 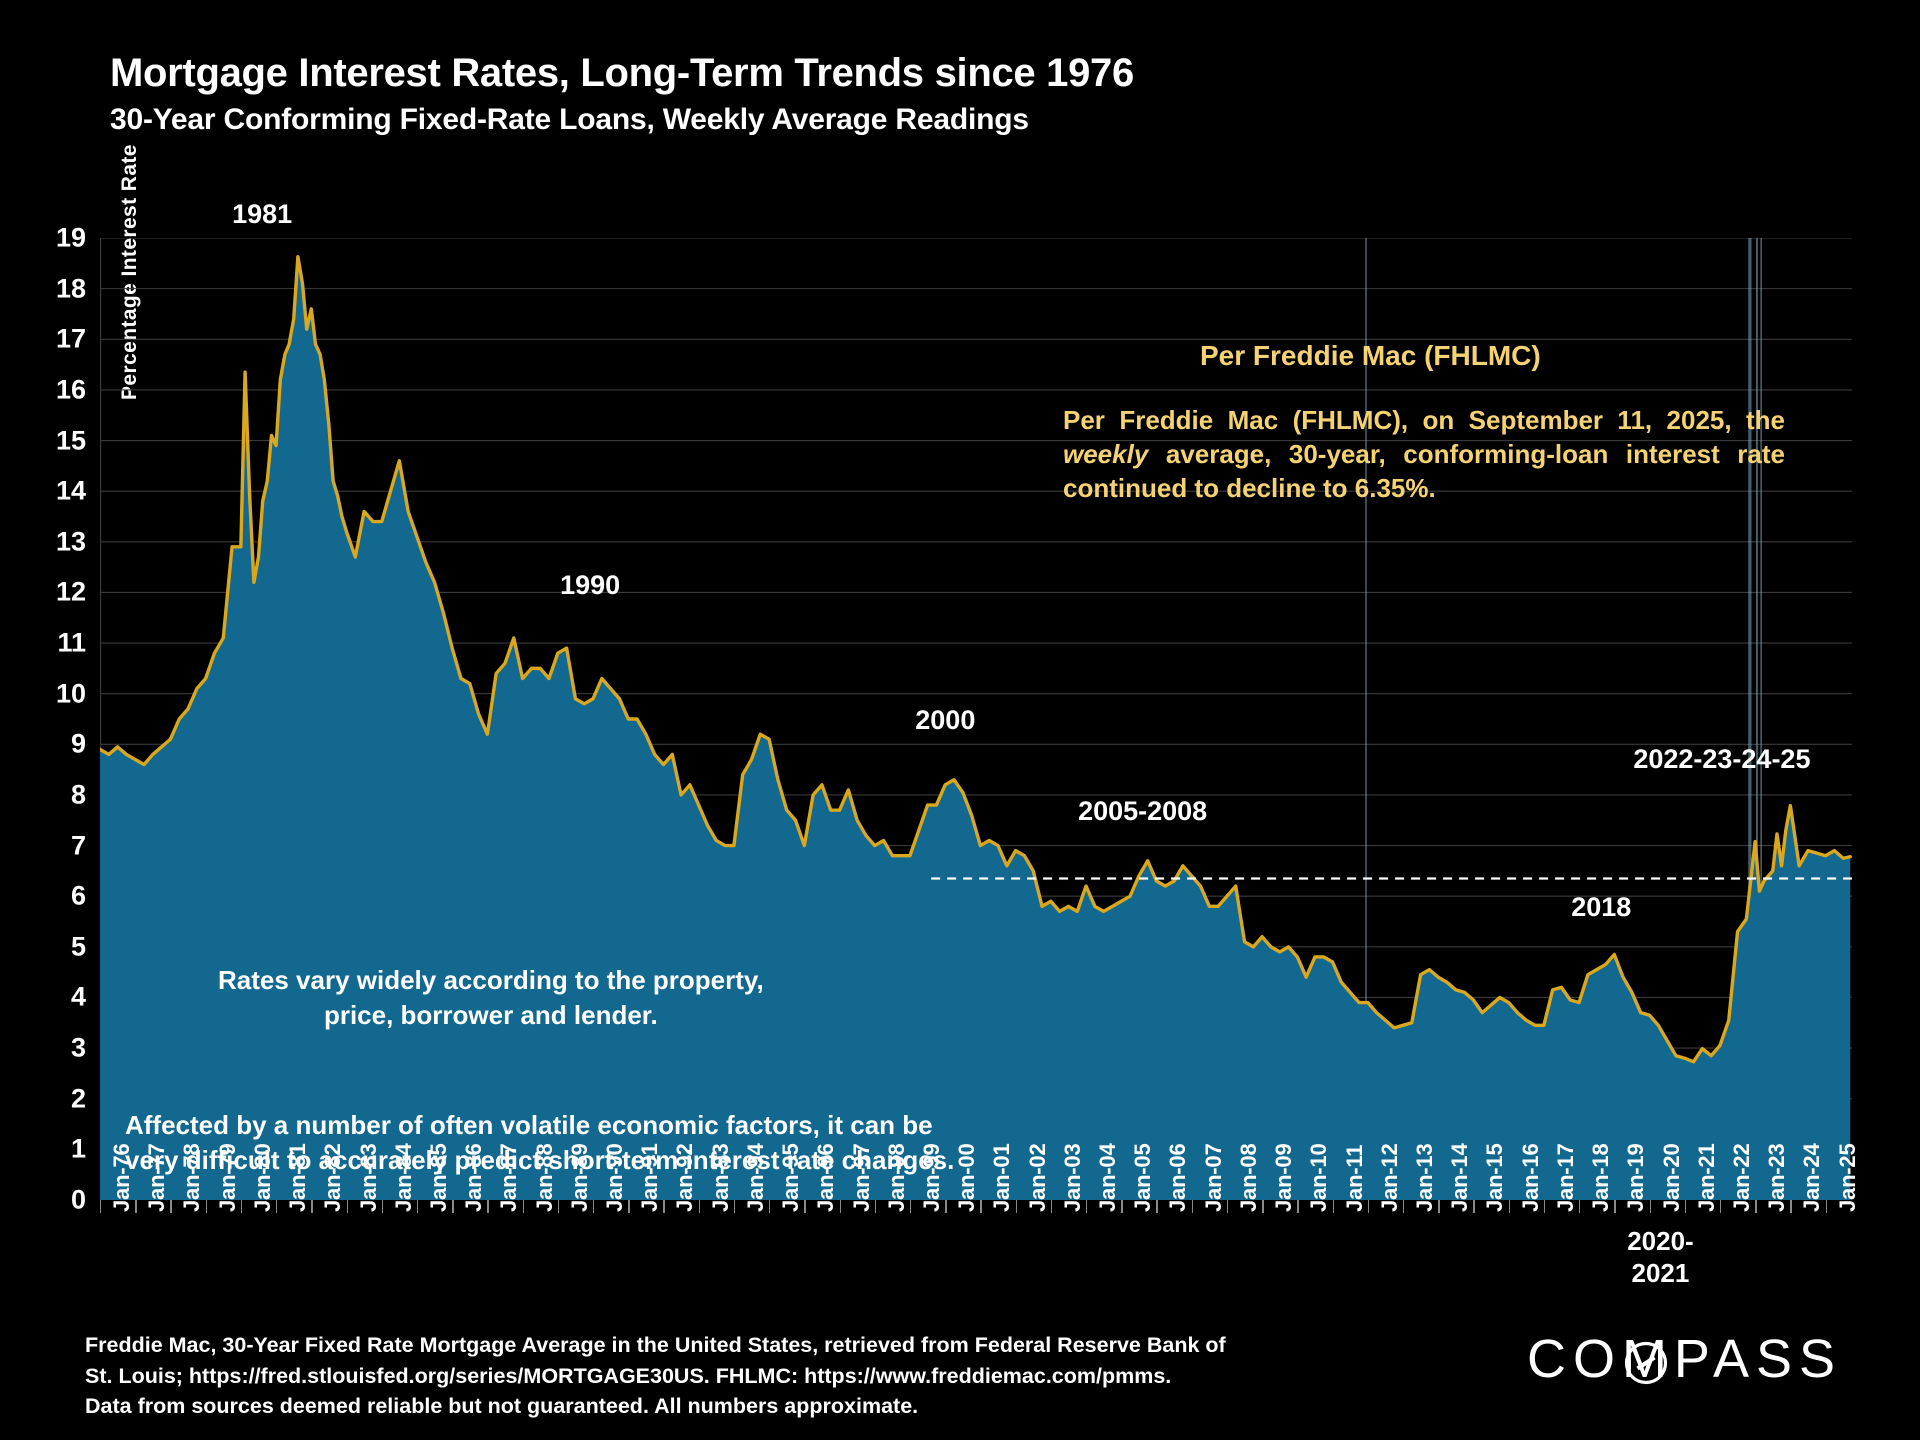 I want to click on y-tick-13: 13, so click(x=70, y=541).